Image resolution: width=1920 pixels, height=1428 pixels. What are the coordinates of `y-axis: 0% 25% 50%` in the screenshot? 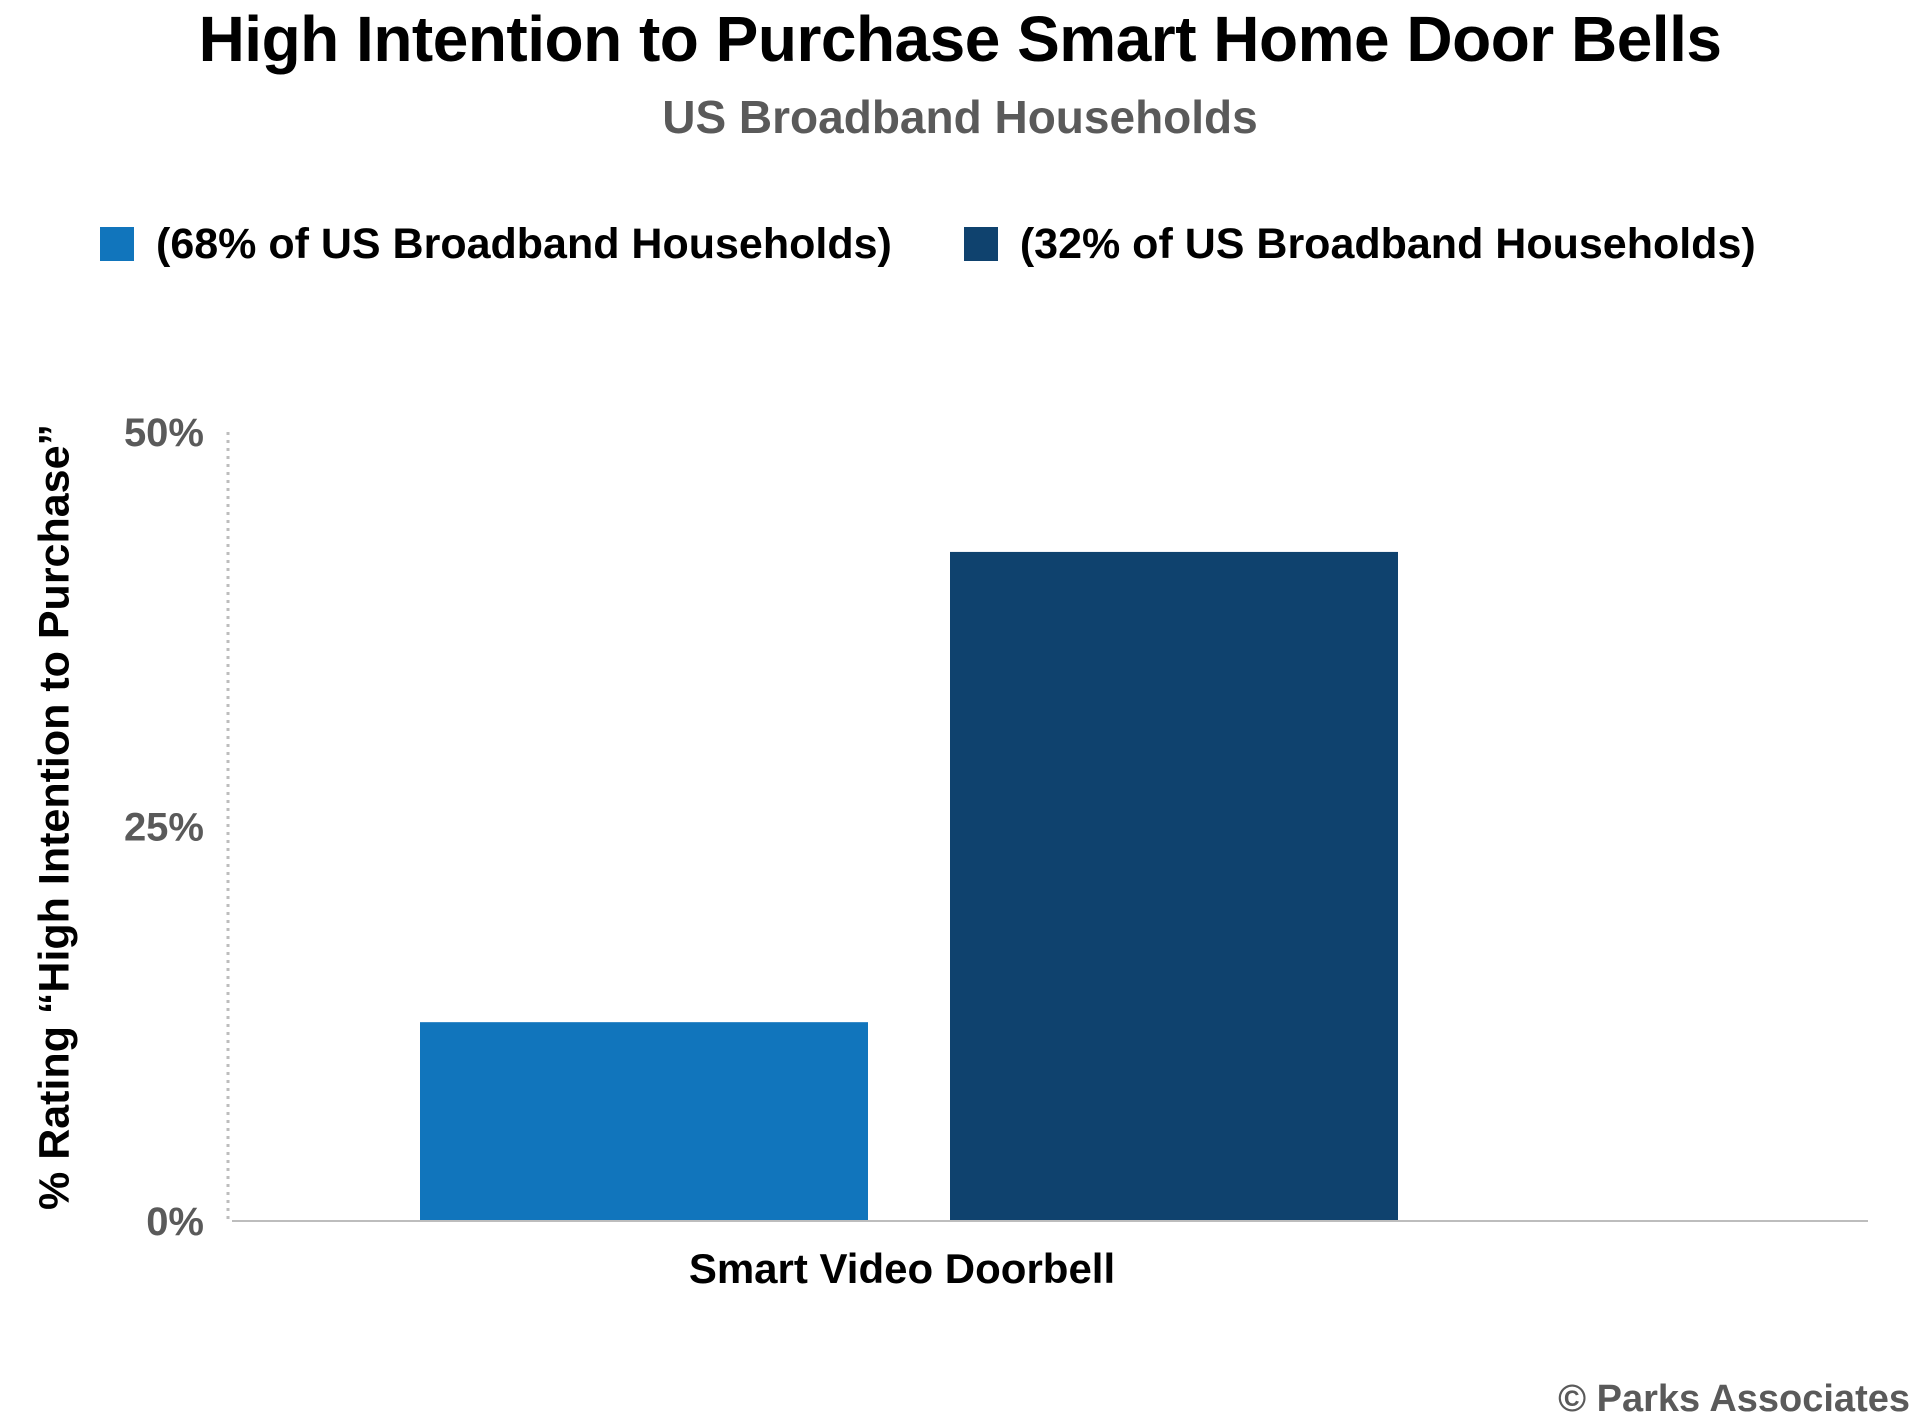 It's located at (177, 827).